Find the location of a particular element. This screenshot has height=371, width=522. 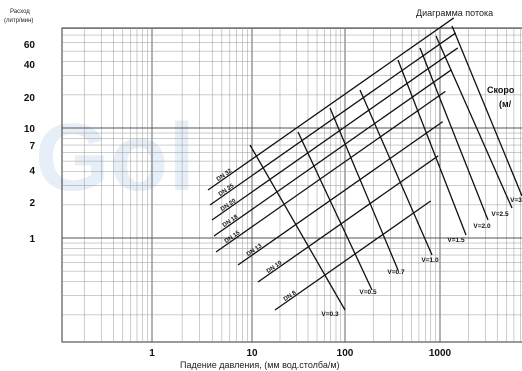

dn-label: DN 8 is located at coordinates (290, 296).